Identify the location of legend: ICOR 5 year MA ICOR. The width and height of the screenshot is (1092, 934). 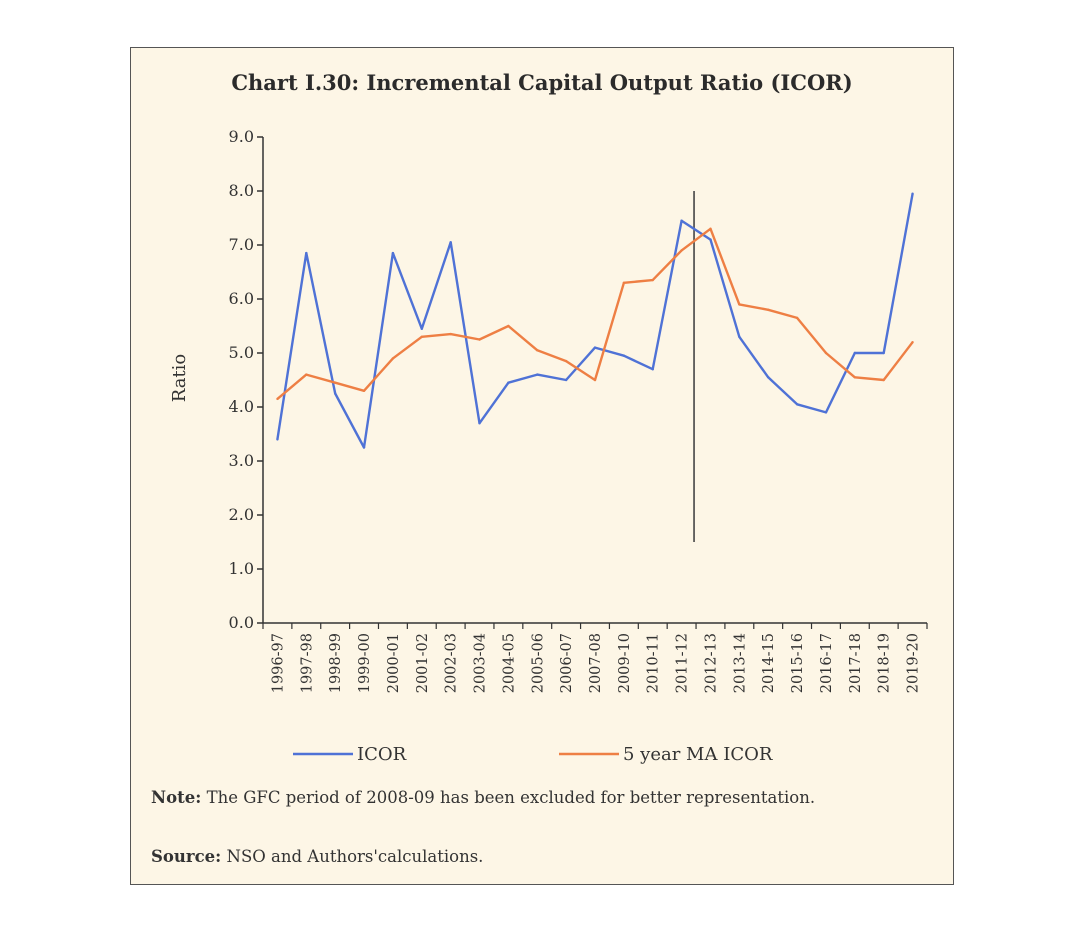
(533, 754).